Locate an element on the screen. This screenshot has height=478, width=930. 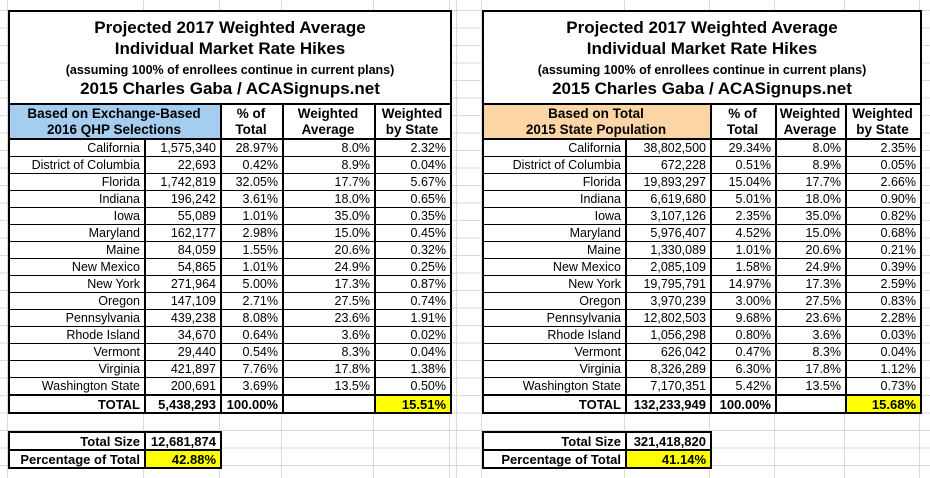
state-name-cell: Maine is located at coordinates (77, 250).